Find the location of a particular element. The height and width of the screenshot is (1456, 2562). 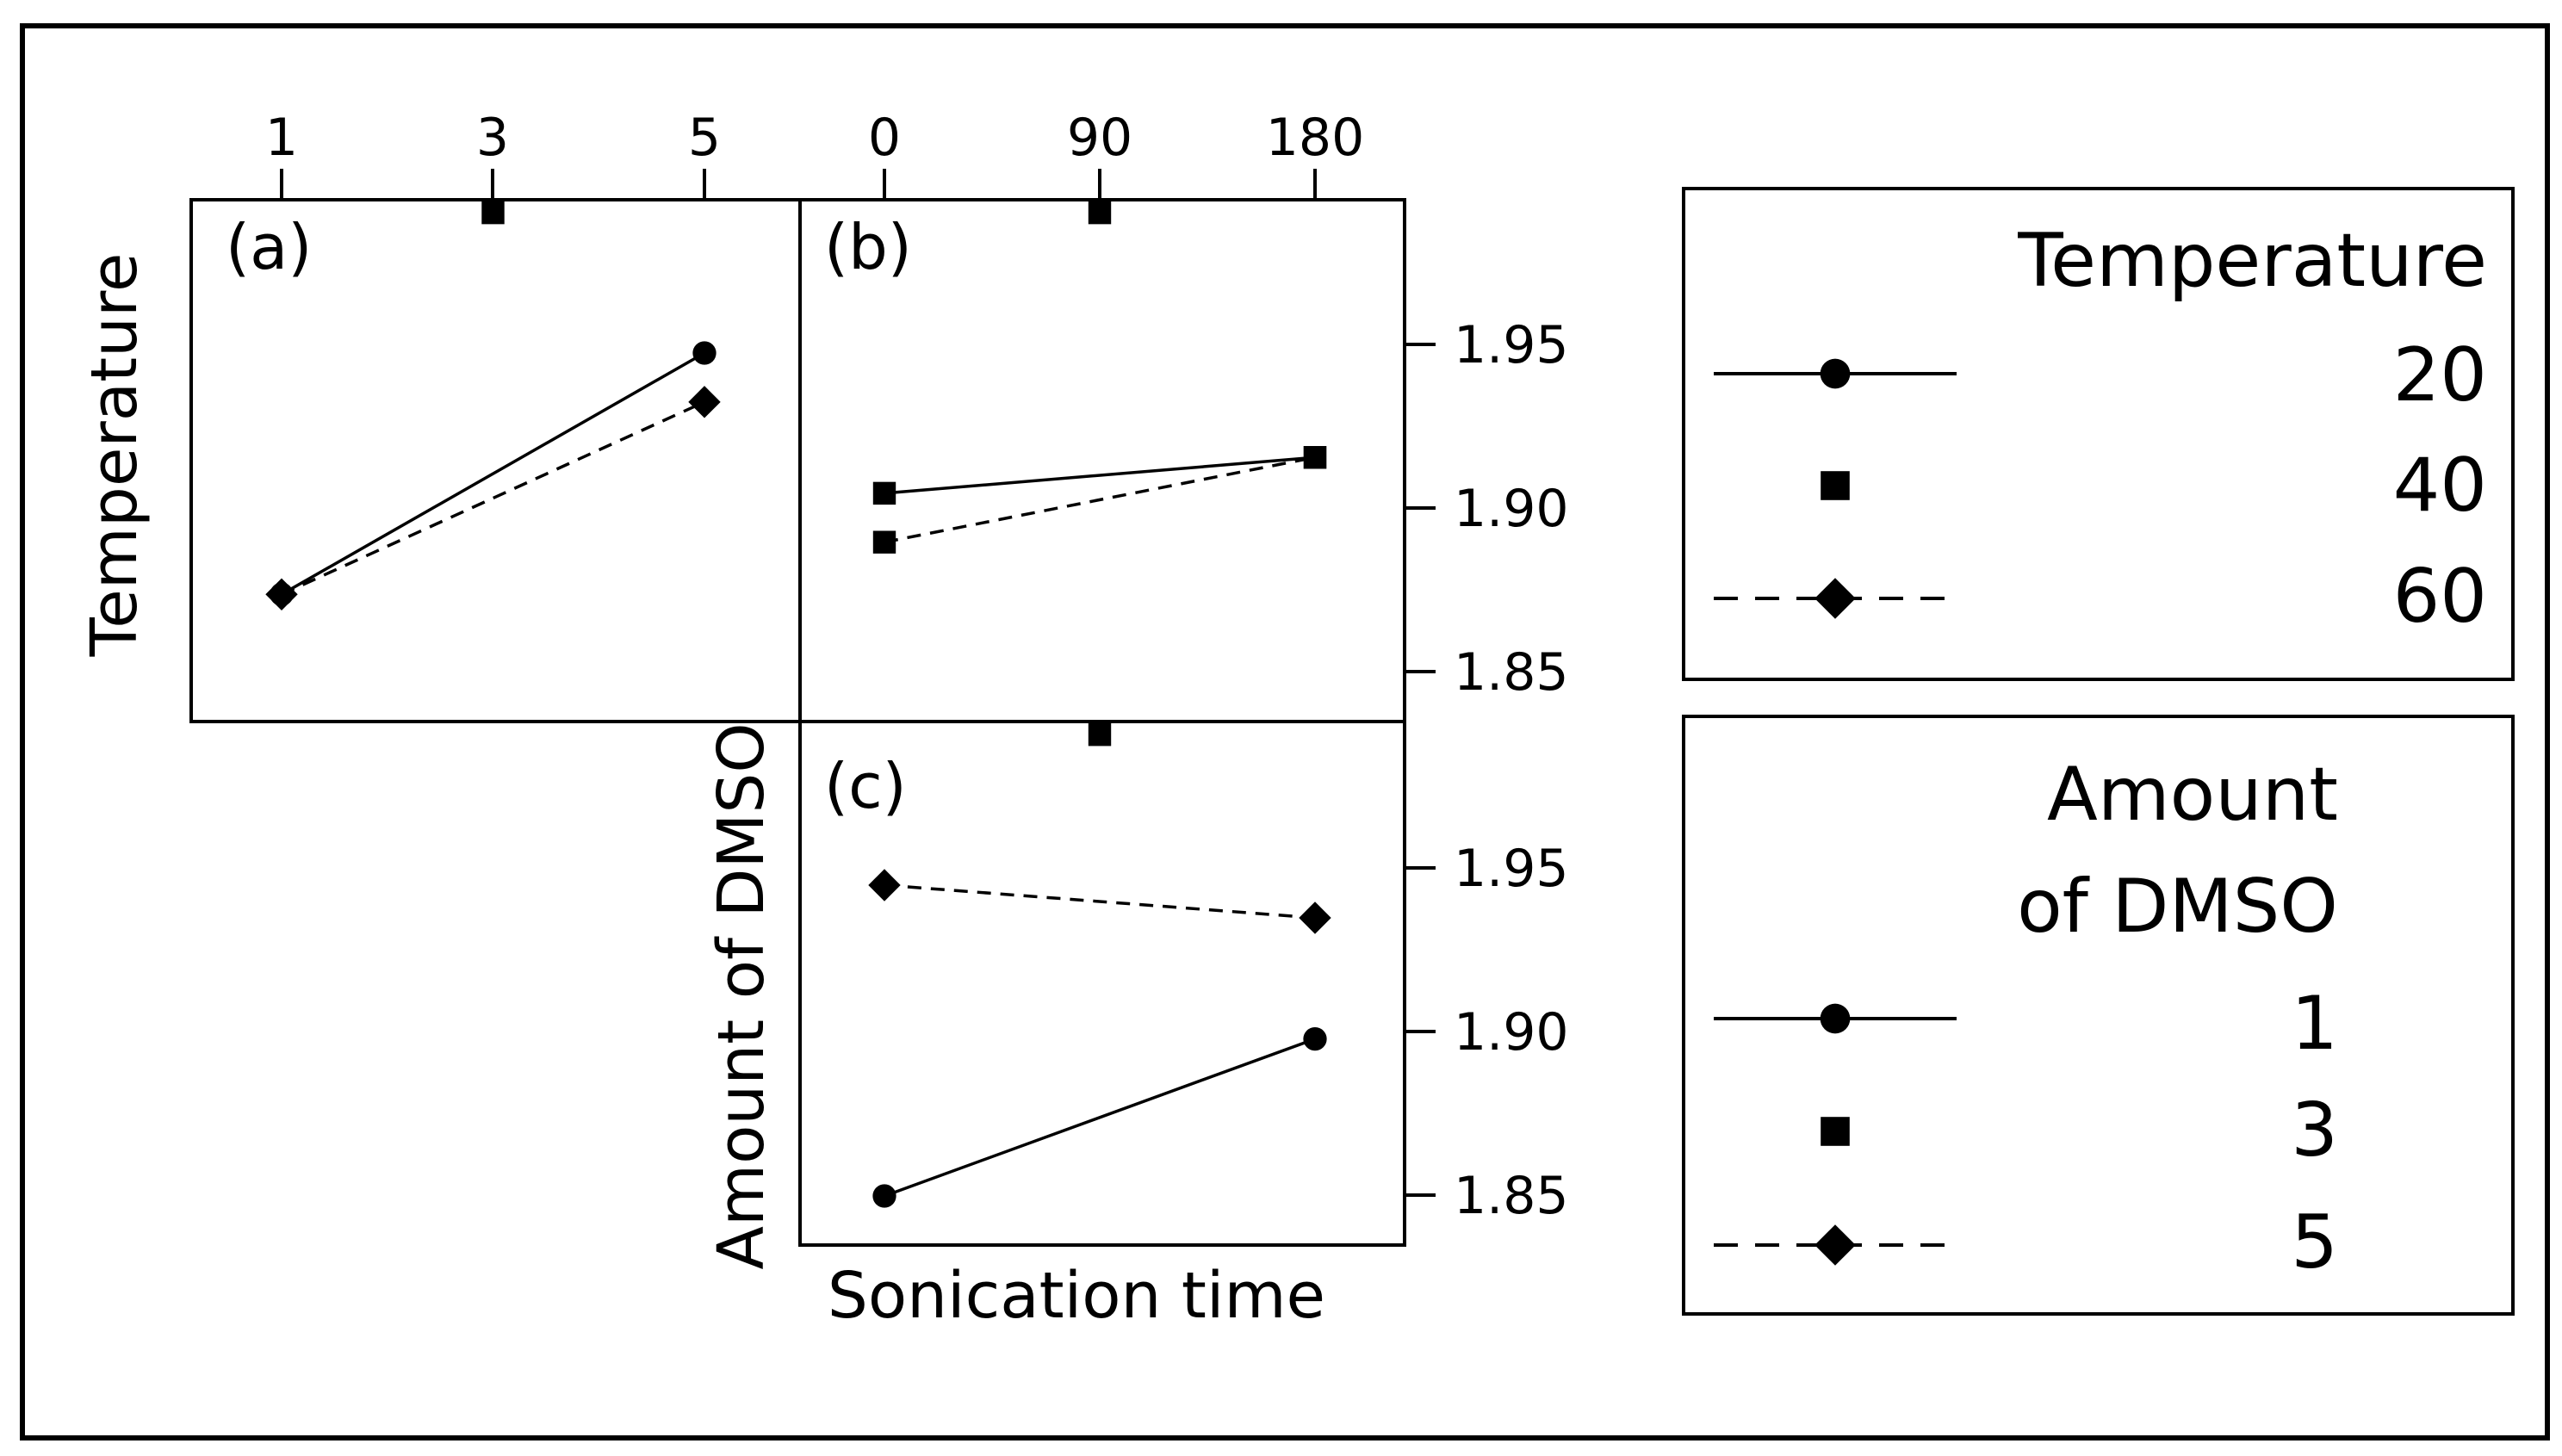

panel-c-tag: (c) is located at coordinates (866, 786).